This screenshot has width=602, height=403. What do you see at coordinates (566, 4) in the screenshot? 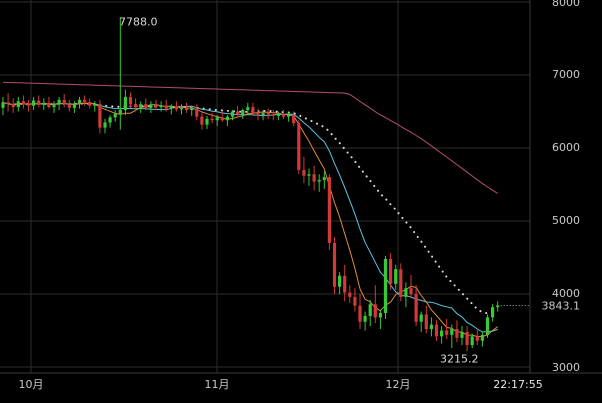
I see `y-tick-label: 8000` at bounding box center [566, 4].